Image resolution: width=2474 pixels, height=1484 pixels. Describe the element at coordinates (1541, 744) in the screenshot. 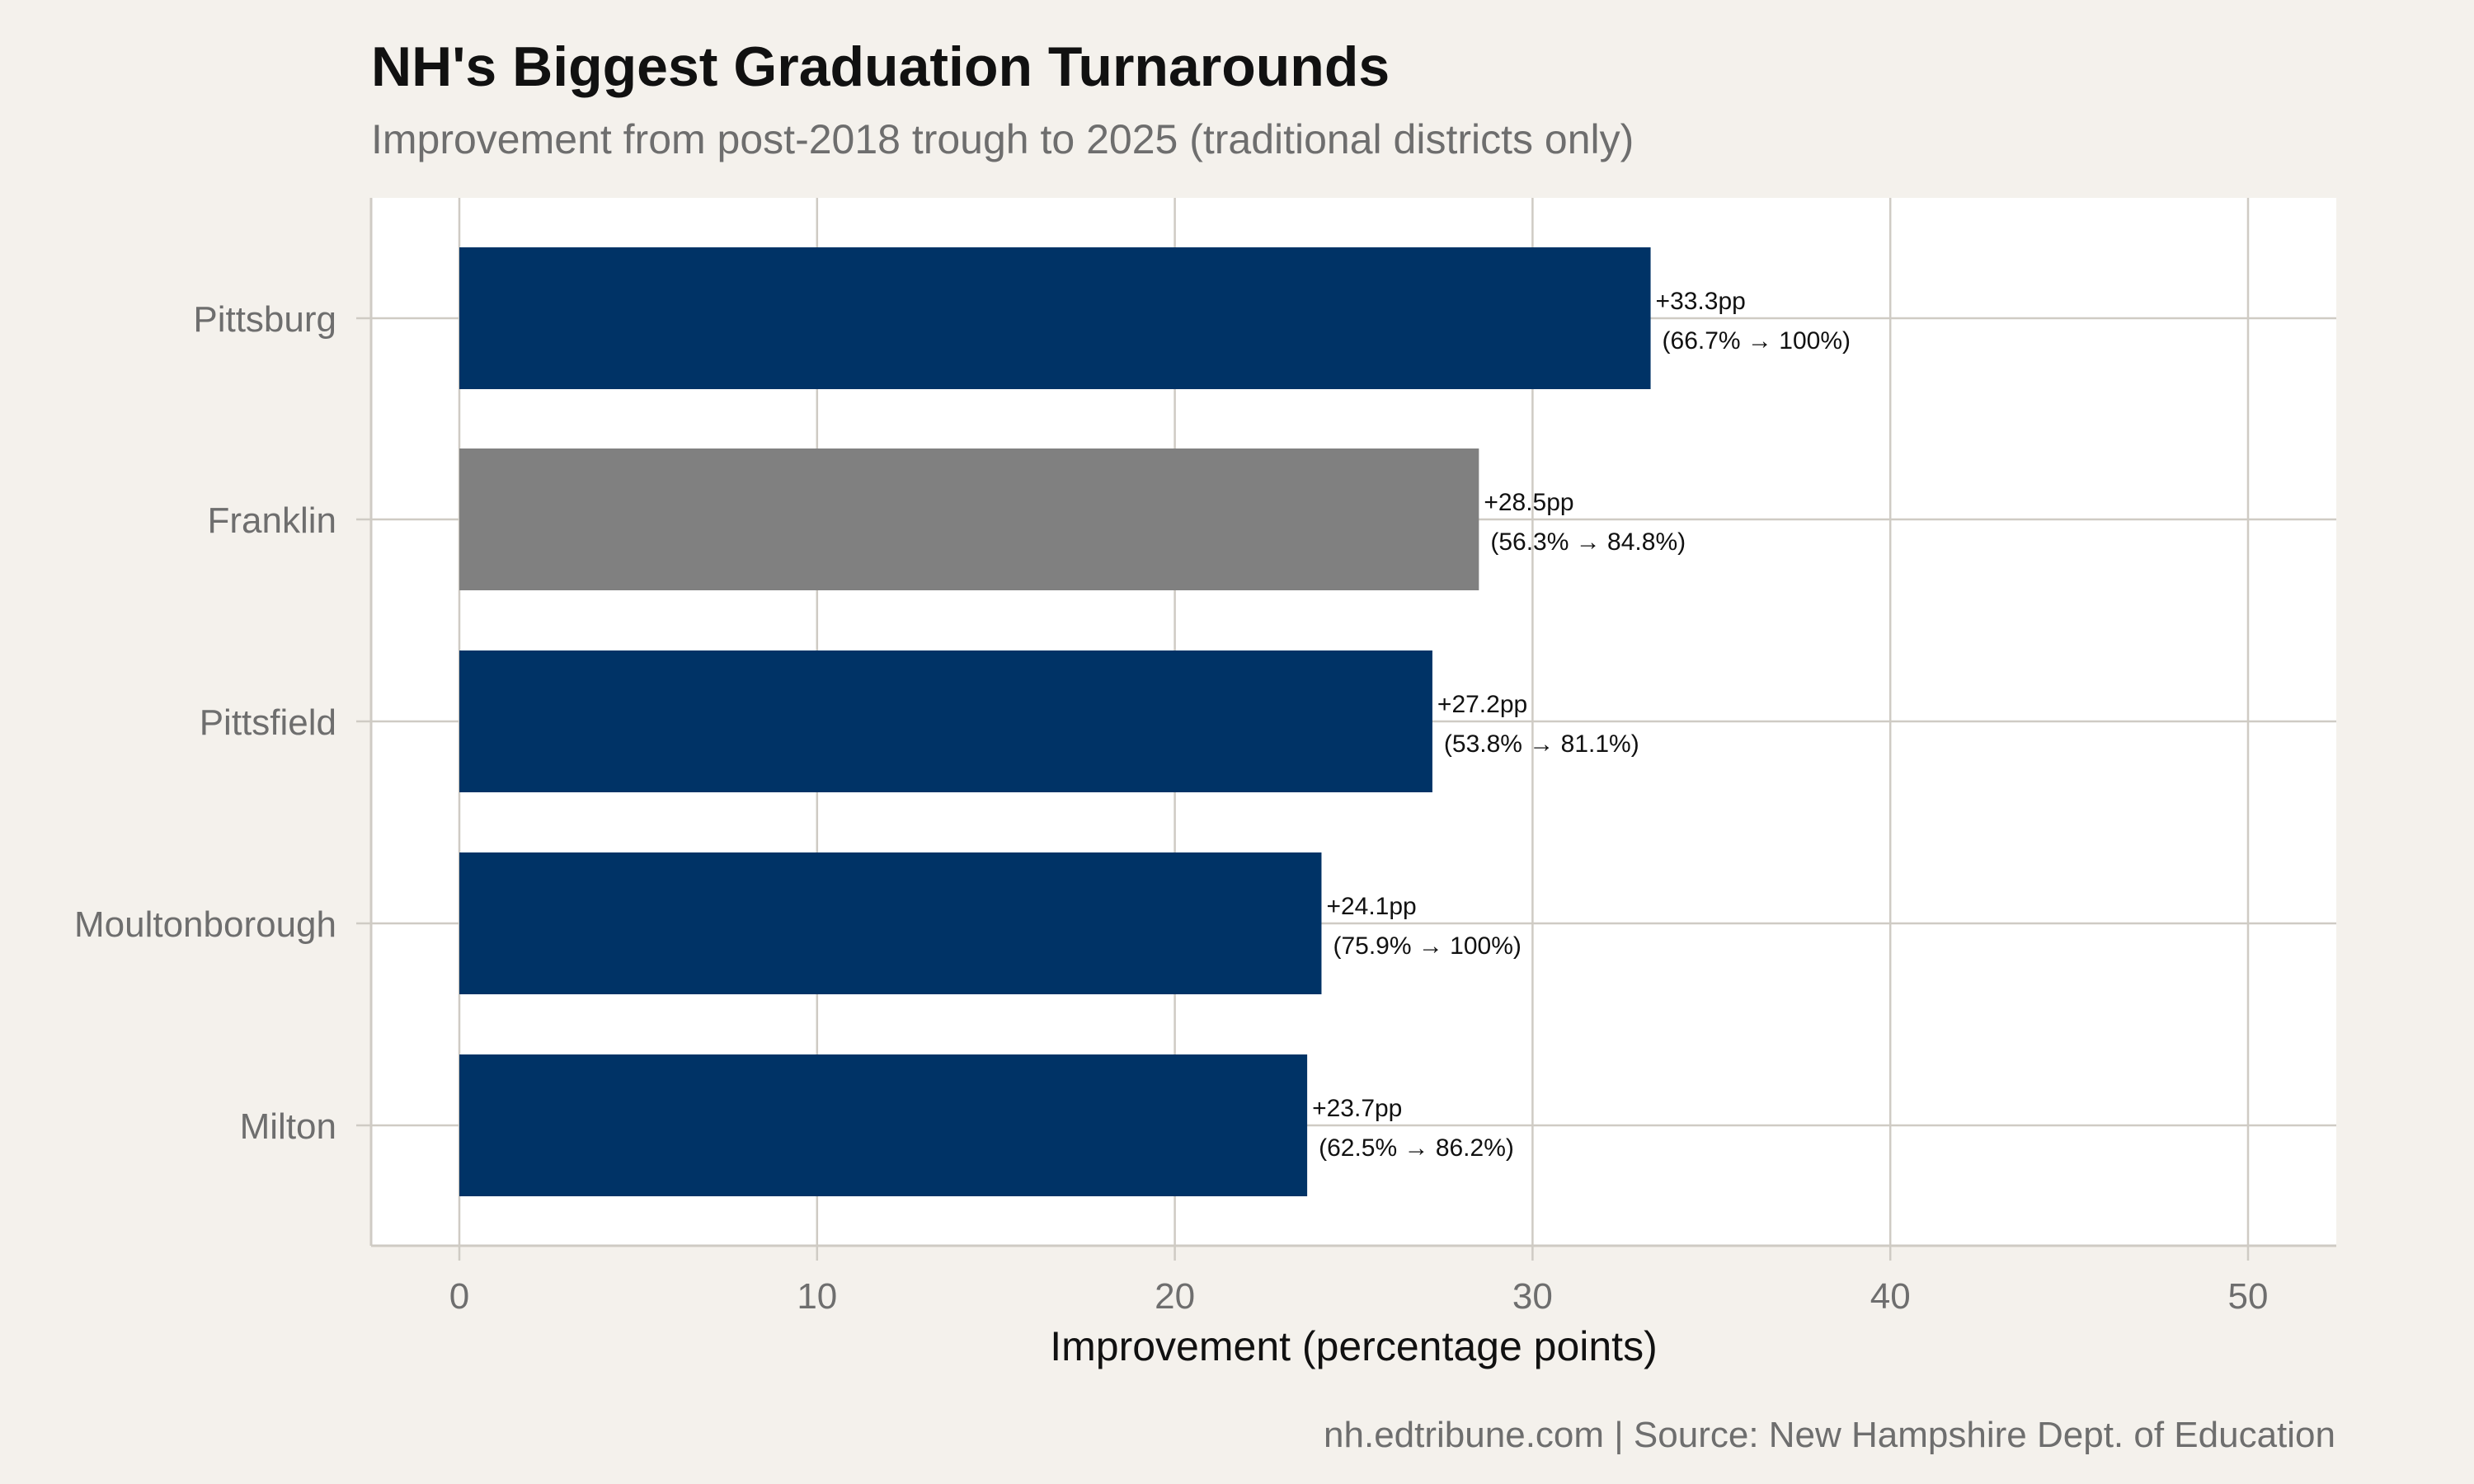

I see `bar-range-label: (53.8% → 81.1%)` at that location.